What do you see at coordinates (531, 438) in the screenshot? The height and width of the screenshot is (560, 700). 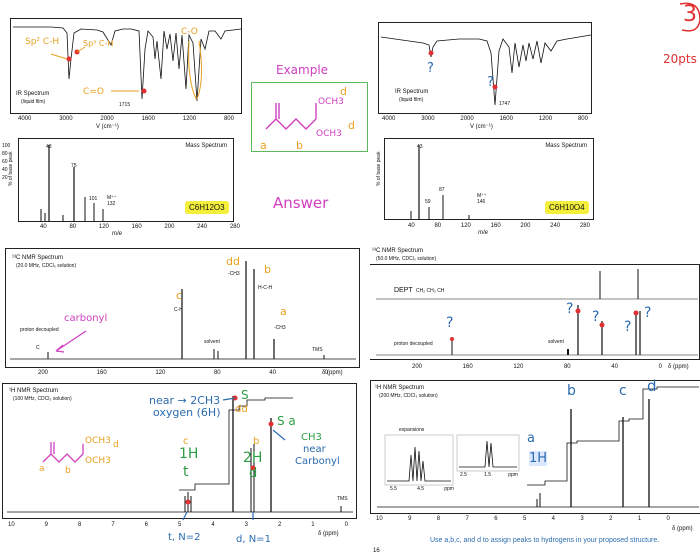 I see `right-h1-note-a: a` at bounding box center [531, 438].